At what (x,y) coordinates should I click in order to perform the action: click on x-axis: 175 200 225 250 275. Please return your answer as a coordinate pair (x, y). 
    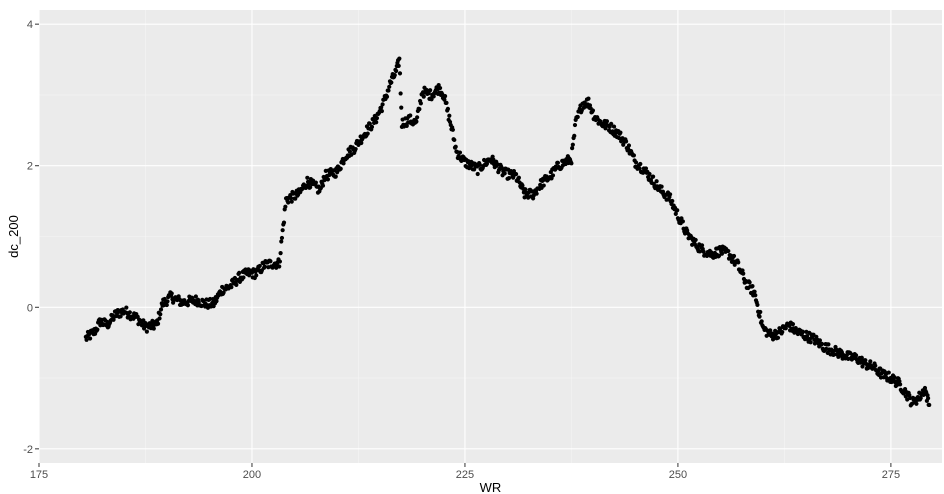
    Looking at the image, I should click on (465, 472).